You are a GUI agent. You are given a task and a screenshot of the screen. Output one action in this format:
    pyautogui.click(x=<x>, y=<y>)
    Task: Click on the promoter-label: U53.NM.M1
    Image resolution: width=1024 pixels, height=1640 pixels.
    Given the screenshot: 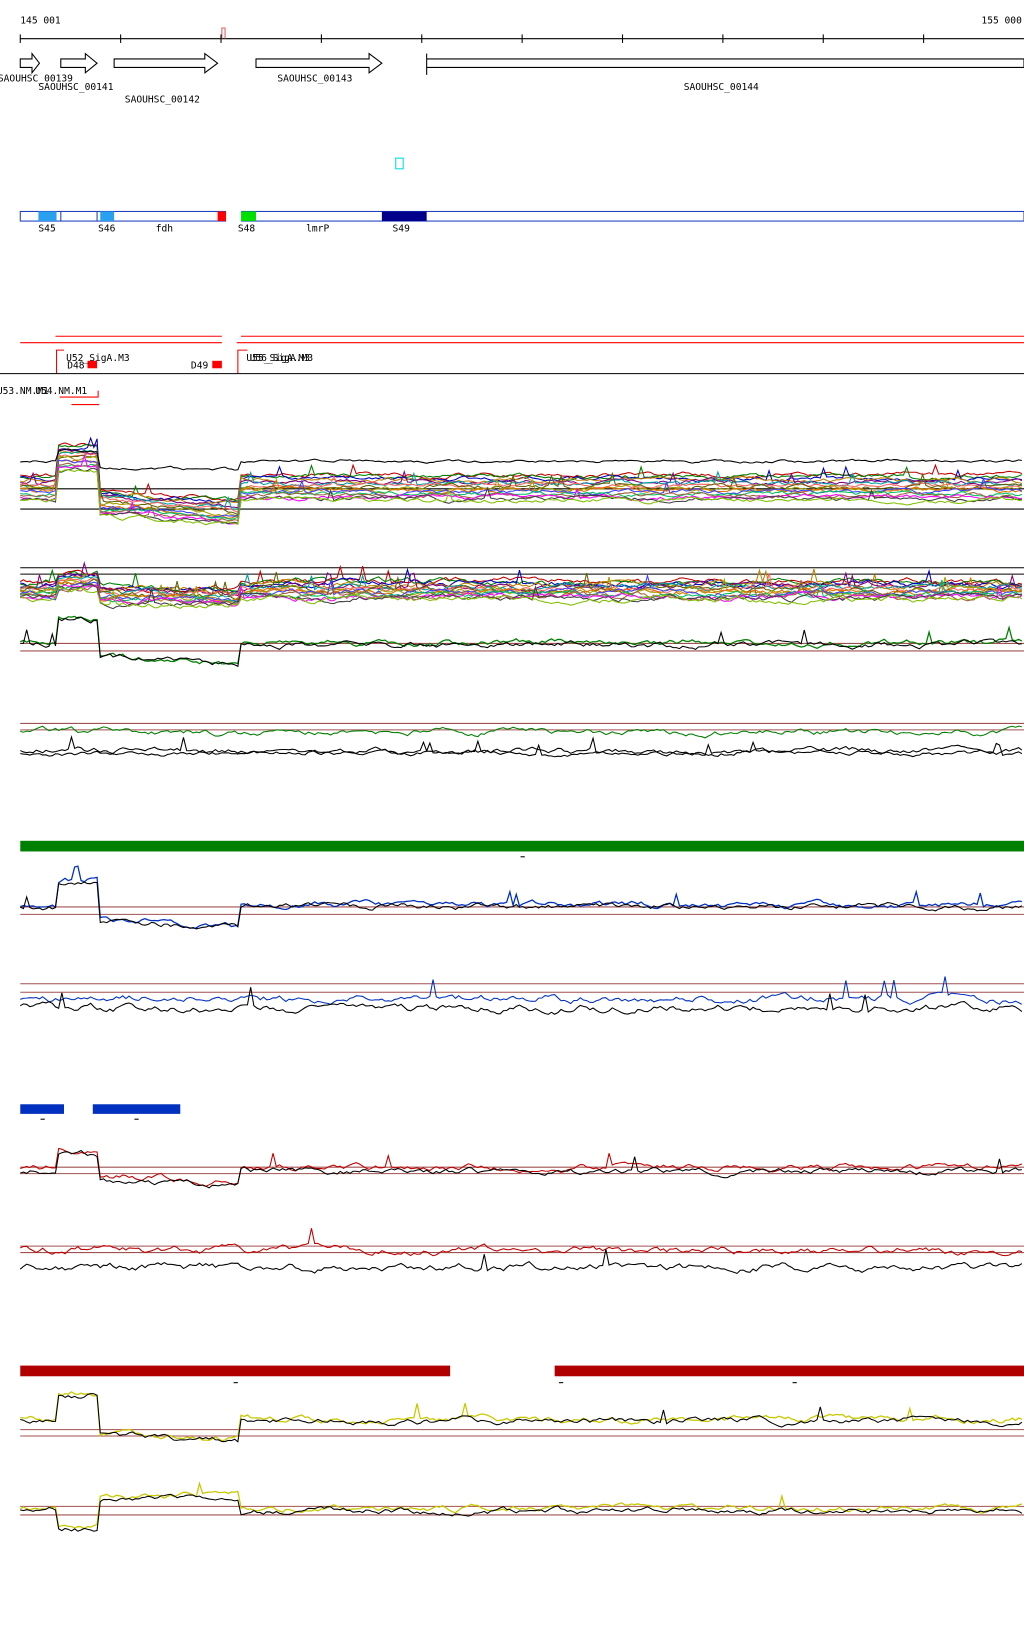 What is the action you would take?
    pyautogui.click(x=24, y=391)
    